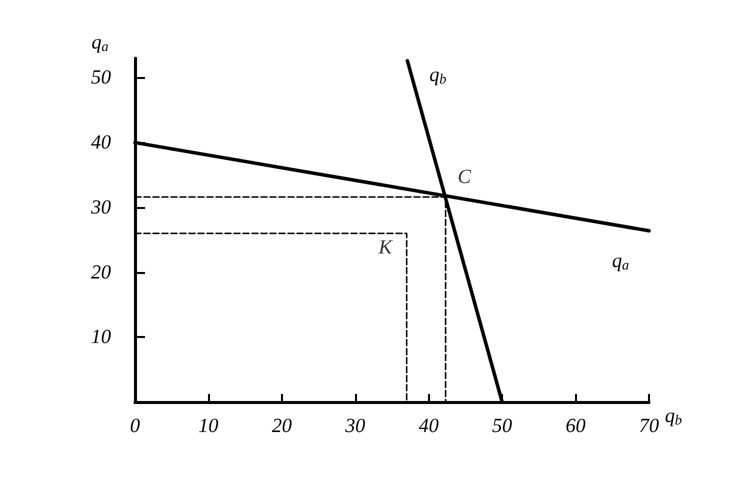 The image size is (736, 478). What do you see at coordinates (465, 177) in the screenshot?
I see `annotation: C` at bounding box center [465, 177].